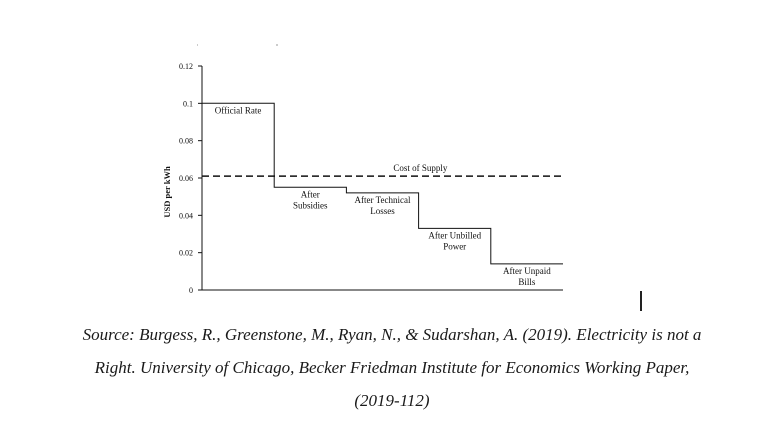 This screenshot has width=784, height=438. What do you see at coordinates (641, 301) in the screenshot?
I see `text-cursor` at bounding box center [641, 301].